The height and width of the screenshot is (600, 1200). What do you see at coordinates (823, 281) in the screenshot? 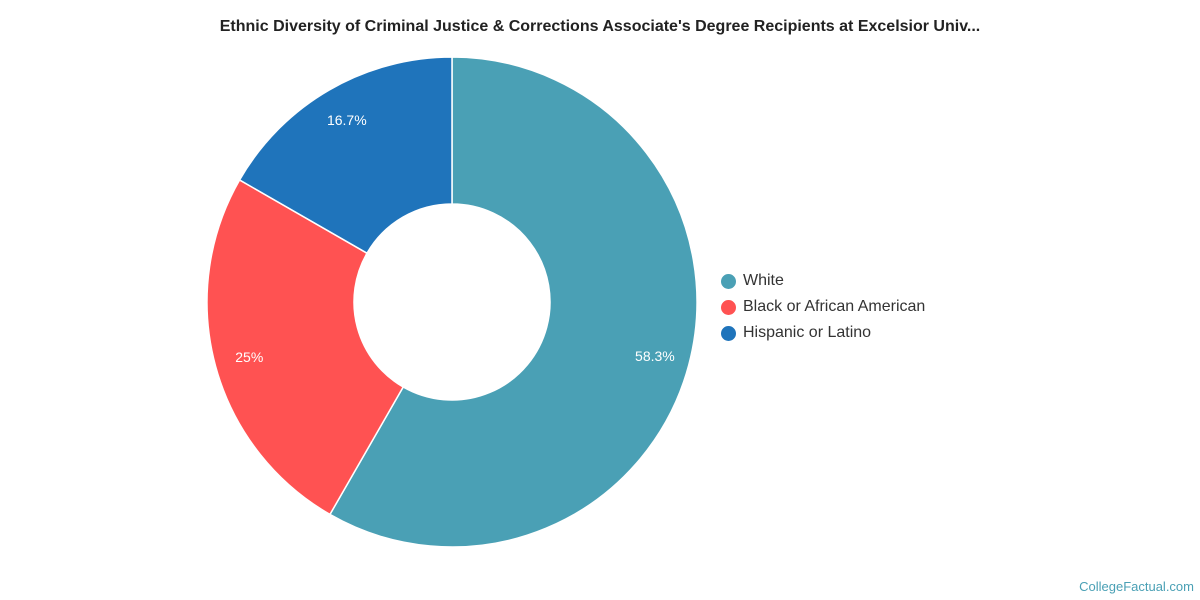
I see `legend-item: White` at bounding box center [823, 281].